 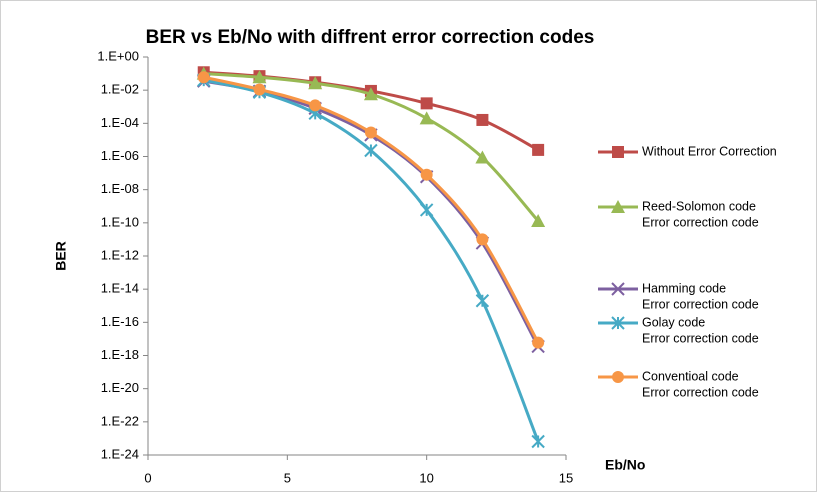 What do you see at coordinates (120, 122) in the screenshot?
I see `y-tick-label: 1.E-04` at bounding box center [120, 122].